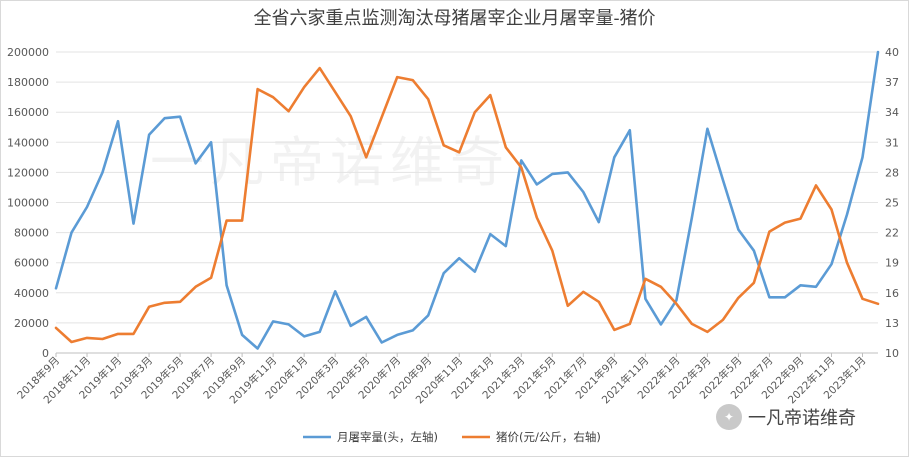 This screenshot has width=909, height=457. What do you see at coordinates (892, 172) in the screenshot?
I see `right-tick-label: 28` at bounding box center [892, 172].